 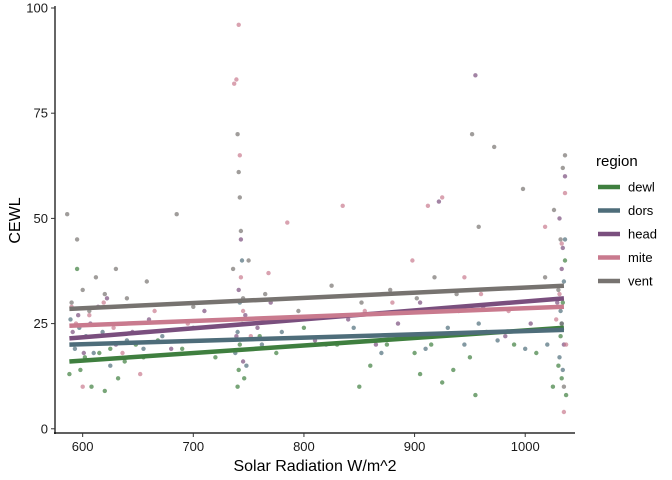 What do you see at coordinates (317, 297) in the screenshot?
I see `trend-line-vent` at bounding box center [317, 297].